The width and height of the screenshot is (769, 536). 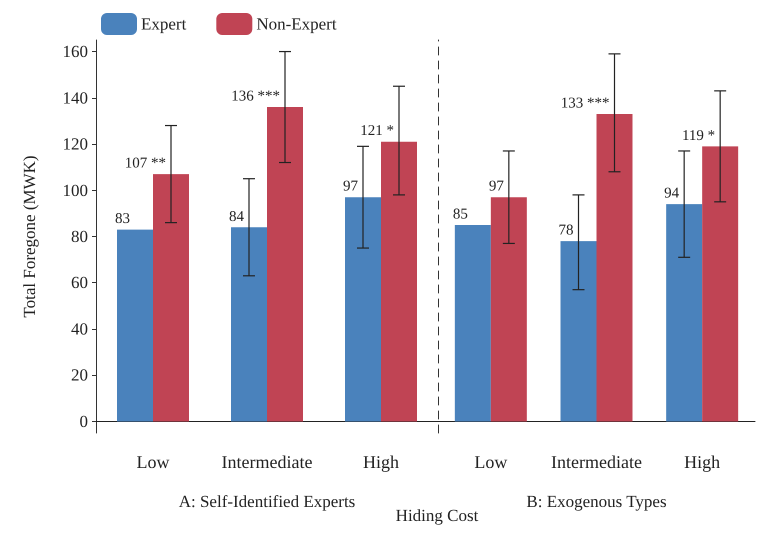 I want to click on y-tick-label: 40, so click(x=79, y=328).